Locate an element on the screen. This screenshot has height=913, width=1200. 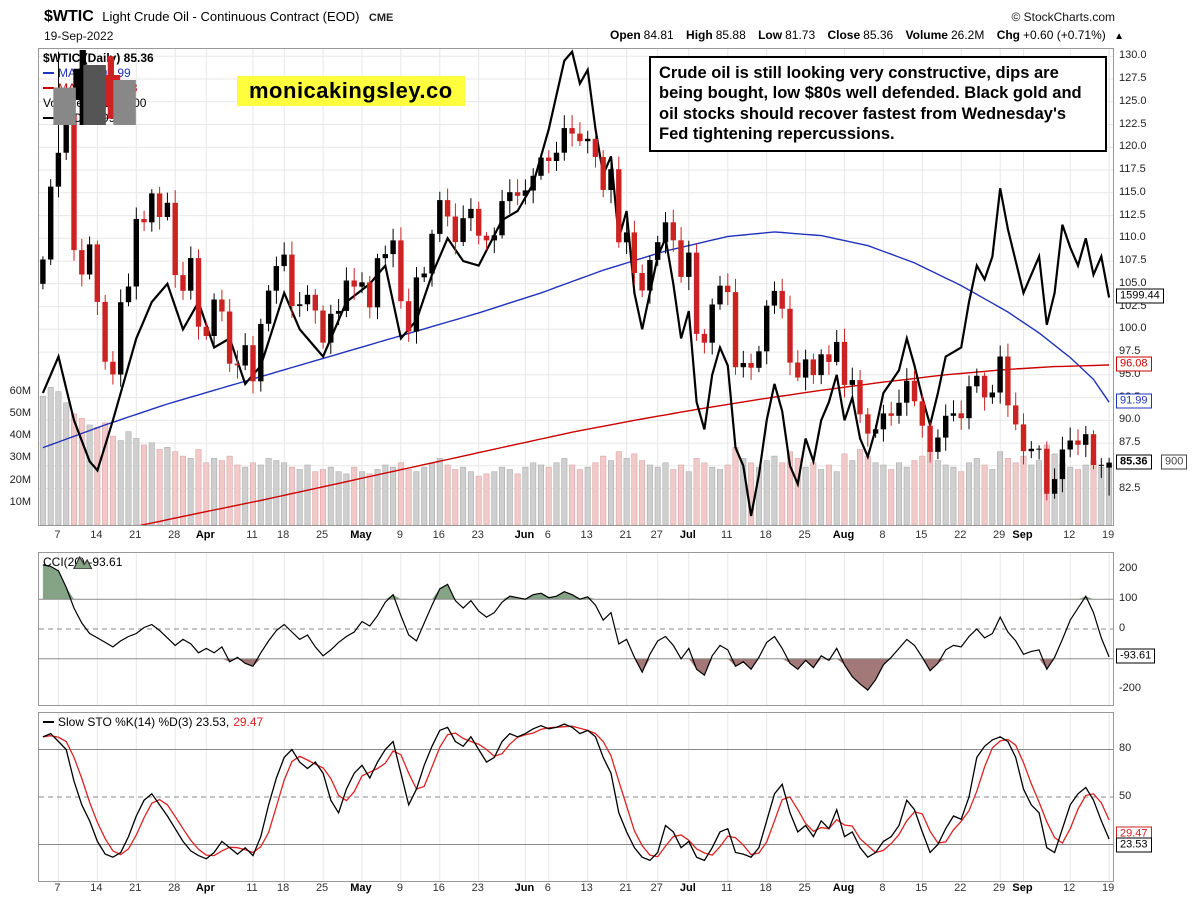
price-tick-label: 97.5 is located at coordinates (1130, 351).